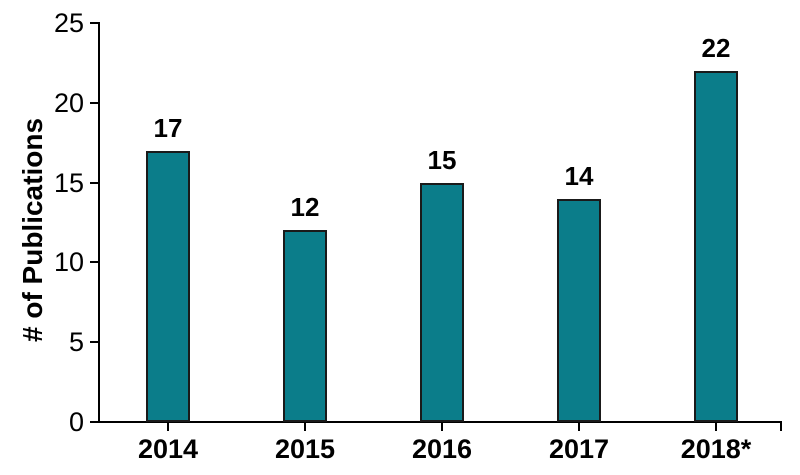 The height and width of the screenshot is (475, 800). What do you see at coordinates (68, 182) in the screenshot?
I see `y-tick-label-15: 15` at bounding box center [68, 182].